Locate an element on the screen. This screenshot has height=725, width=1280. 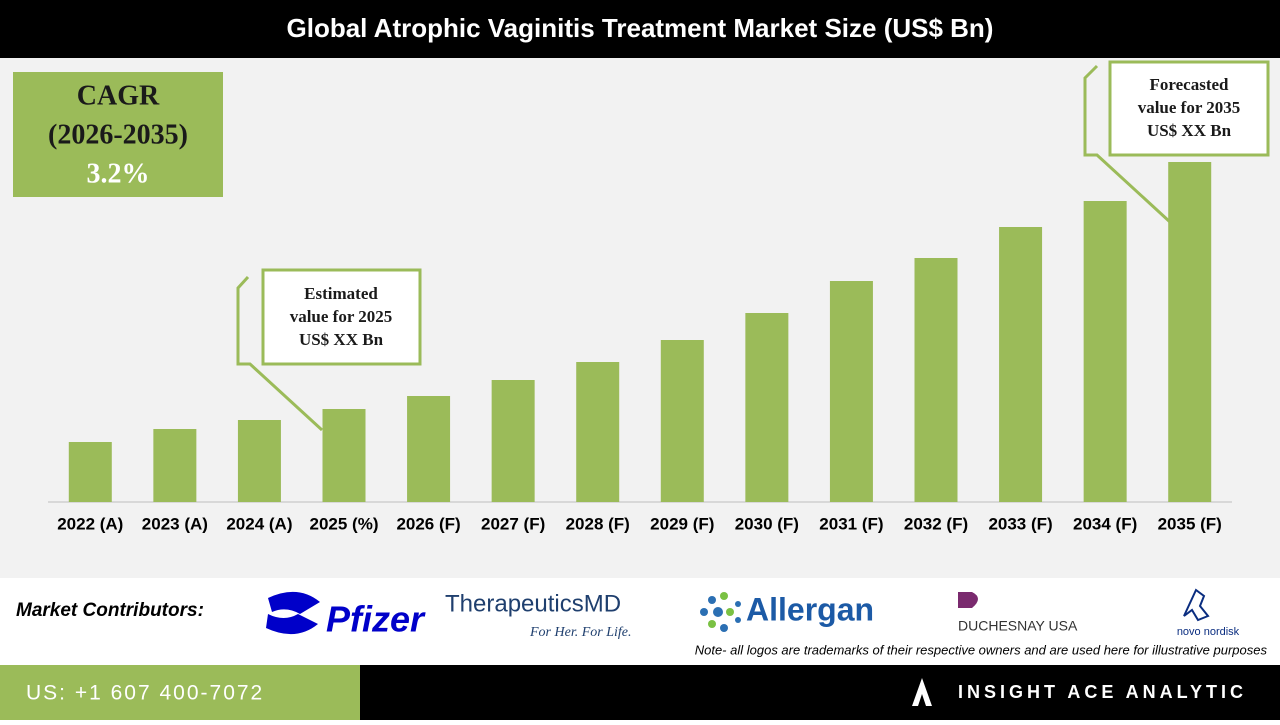
allergan-icon is located at coordinates (720, 612).